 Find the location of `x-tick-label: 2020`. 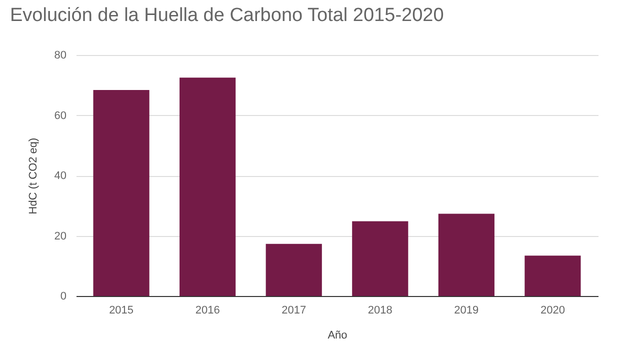

x-tick-label: 2020 is located at coordinates (552, 310).